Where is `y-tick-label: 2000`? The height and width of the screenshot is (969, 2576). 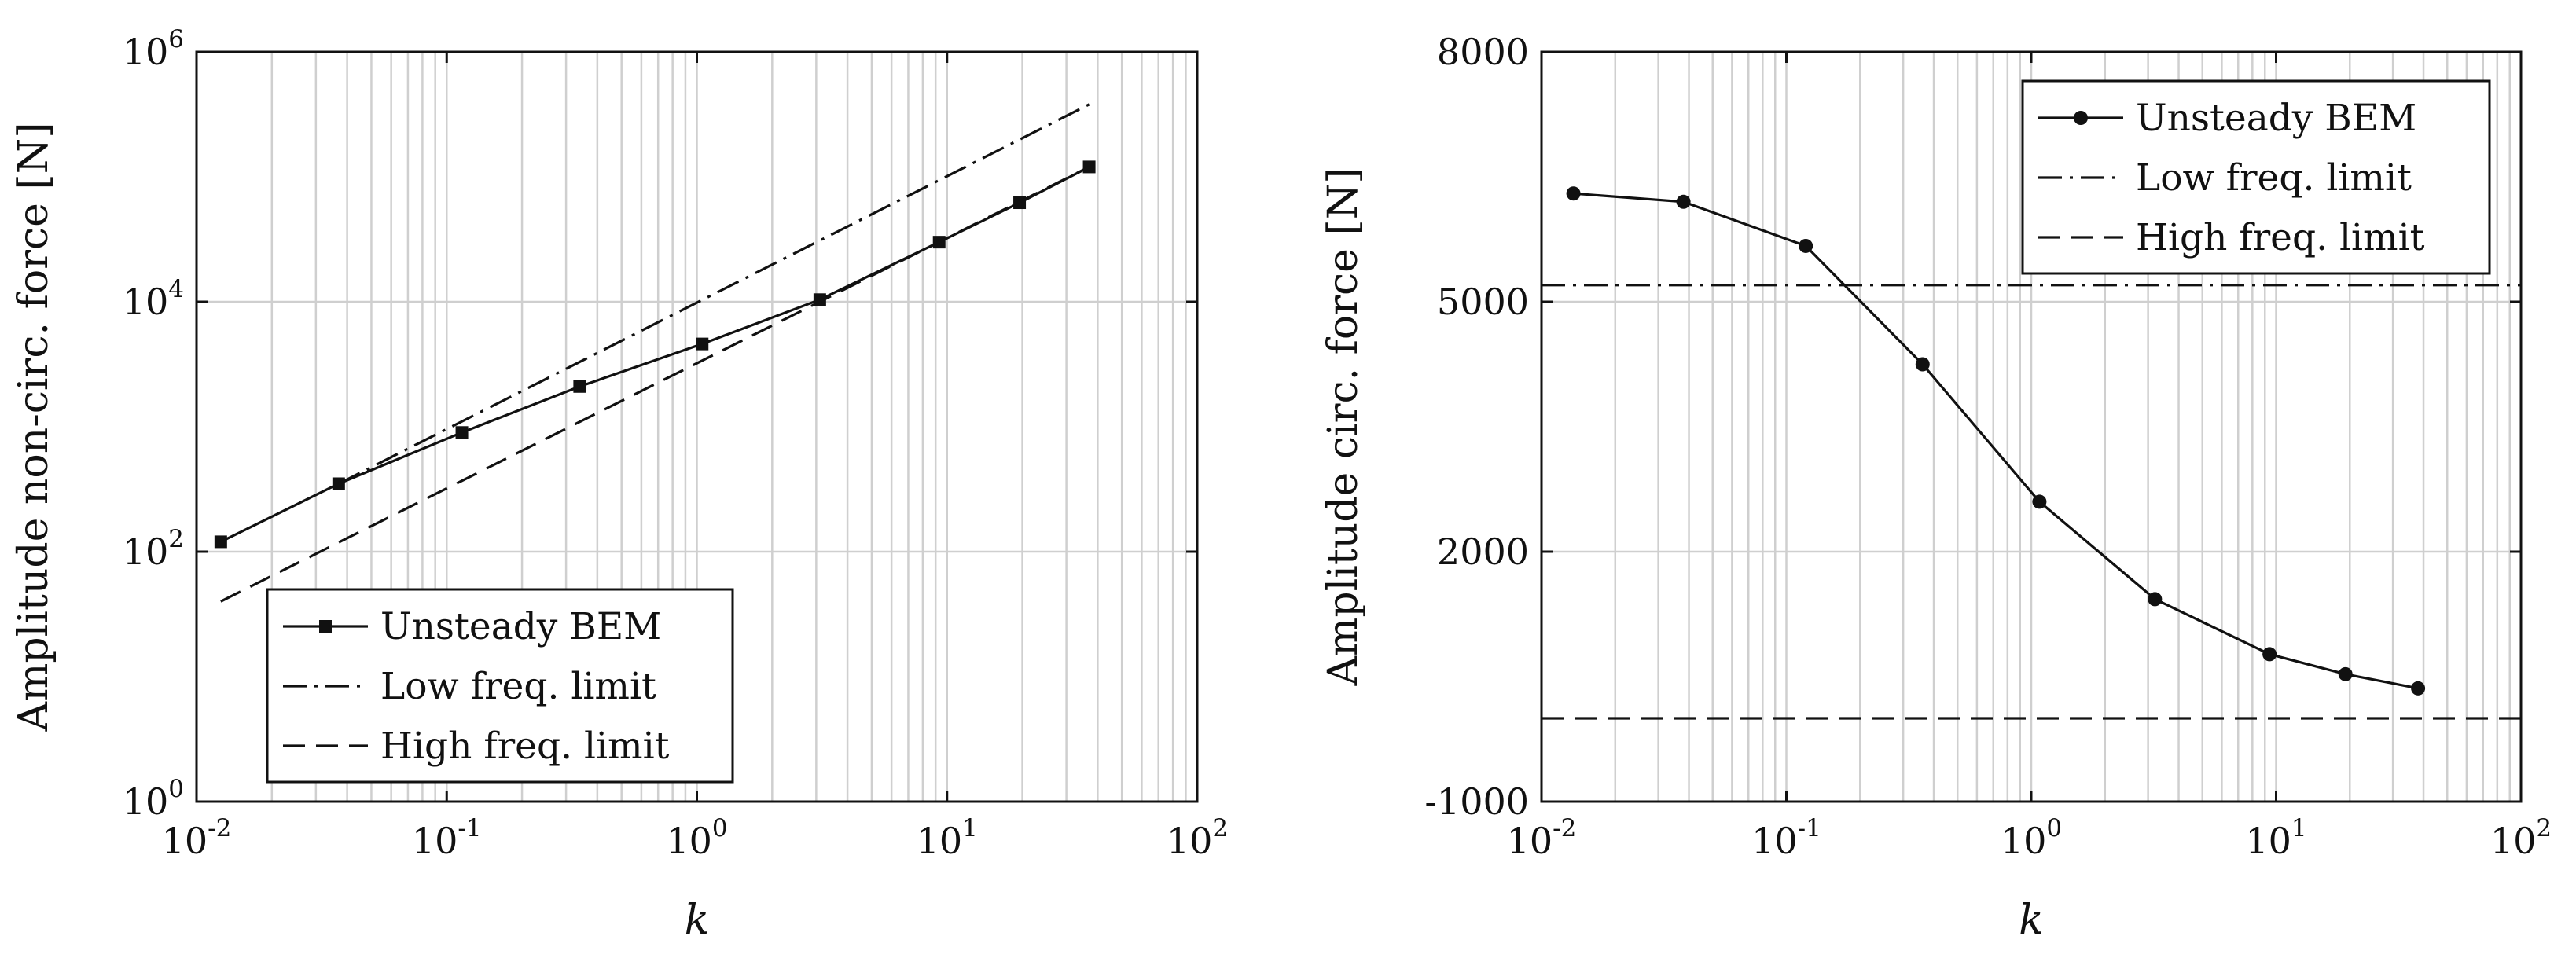 y-tick-label: 2000 is located at coordinates (1483, 551).